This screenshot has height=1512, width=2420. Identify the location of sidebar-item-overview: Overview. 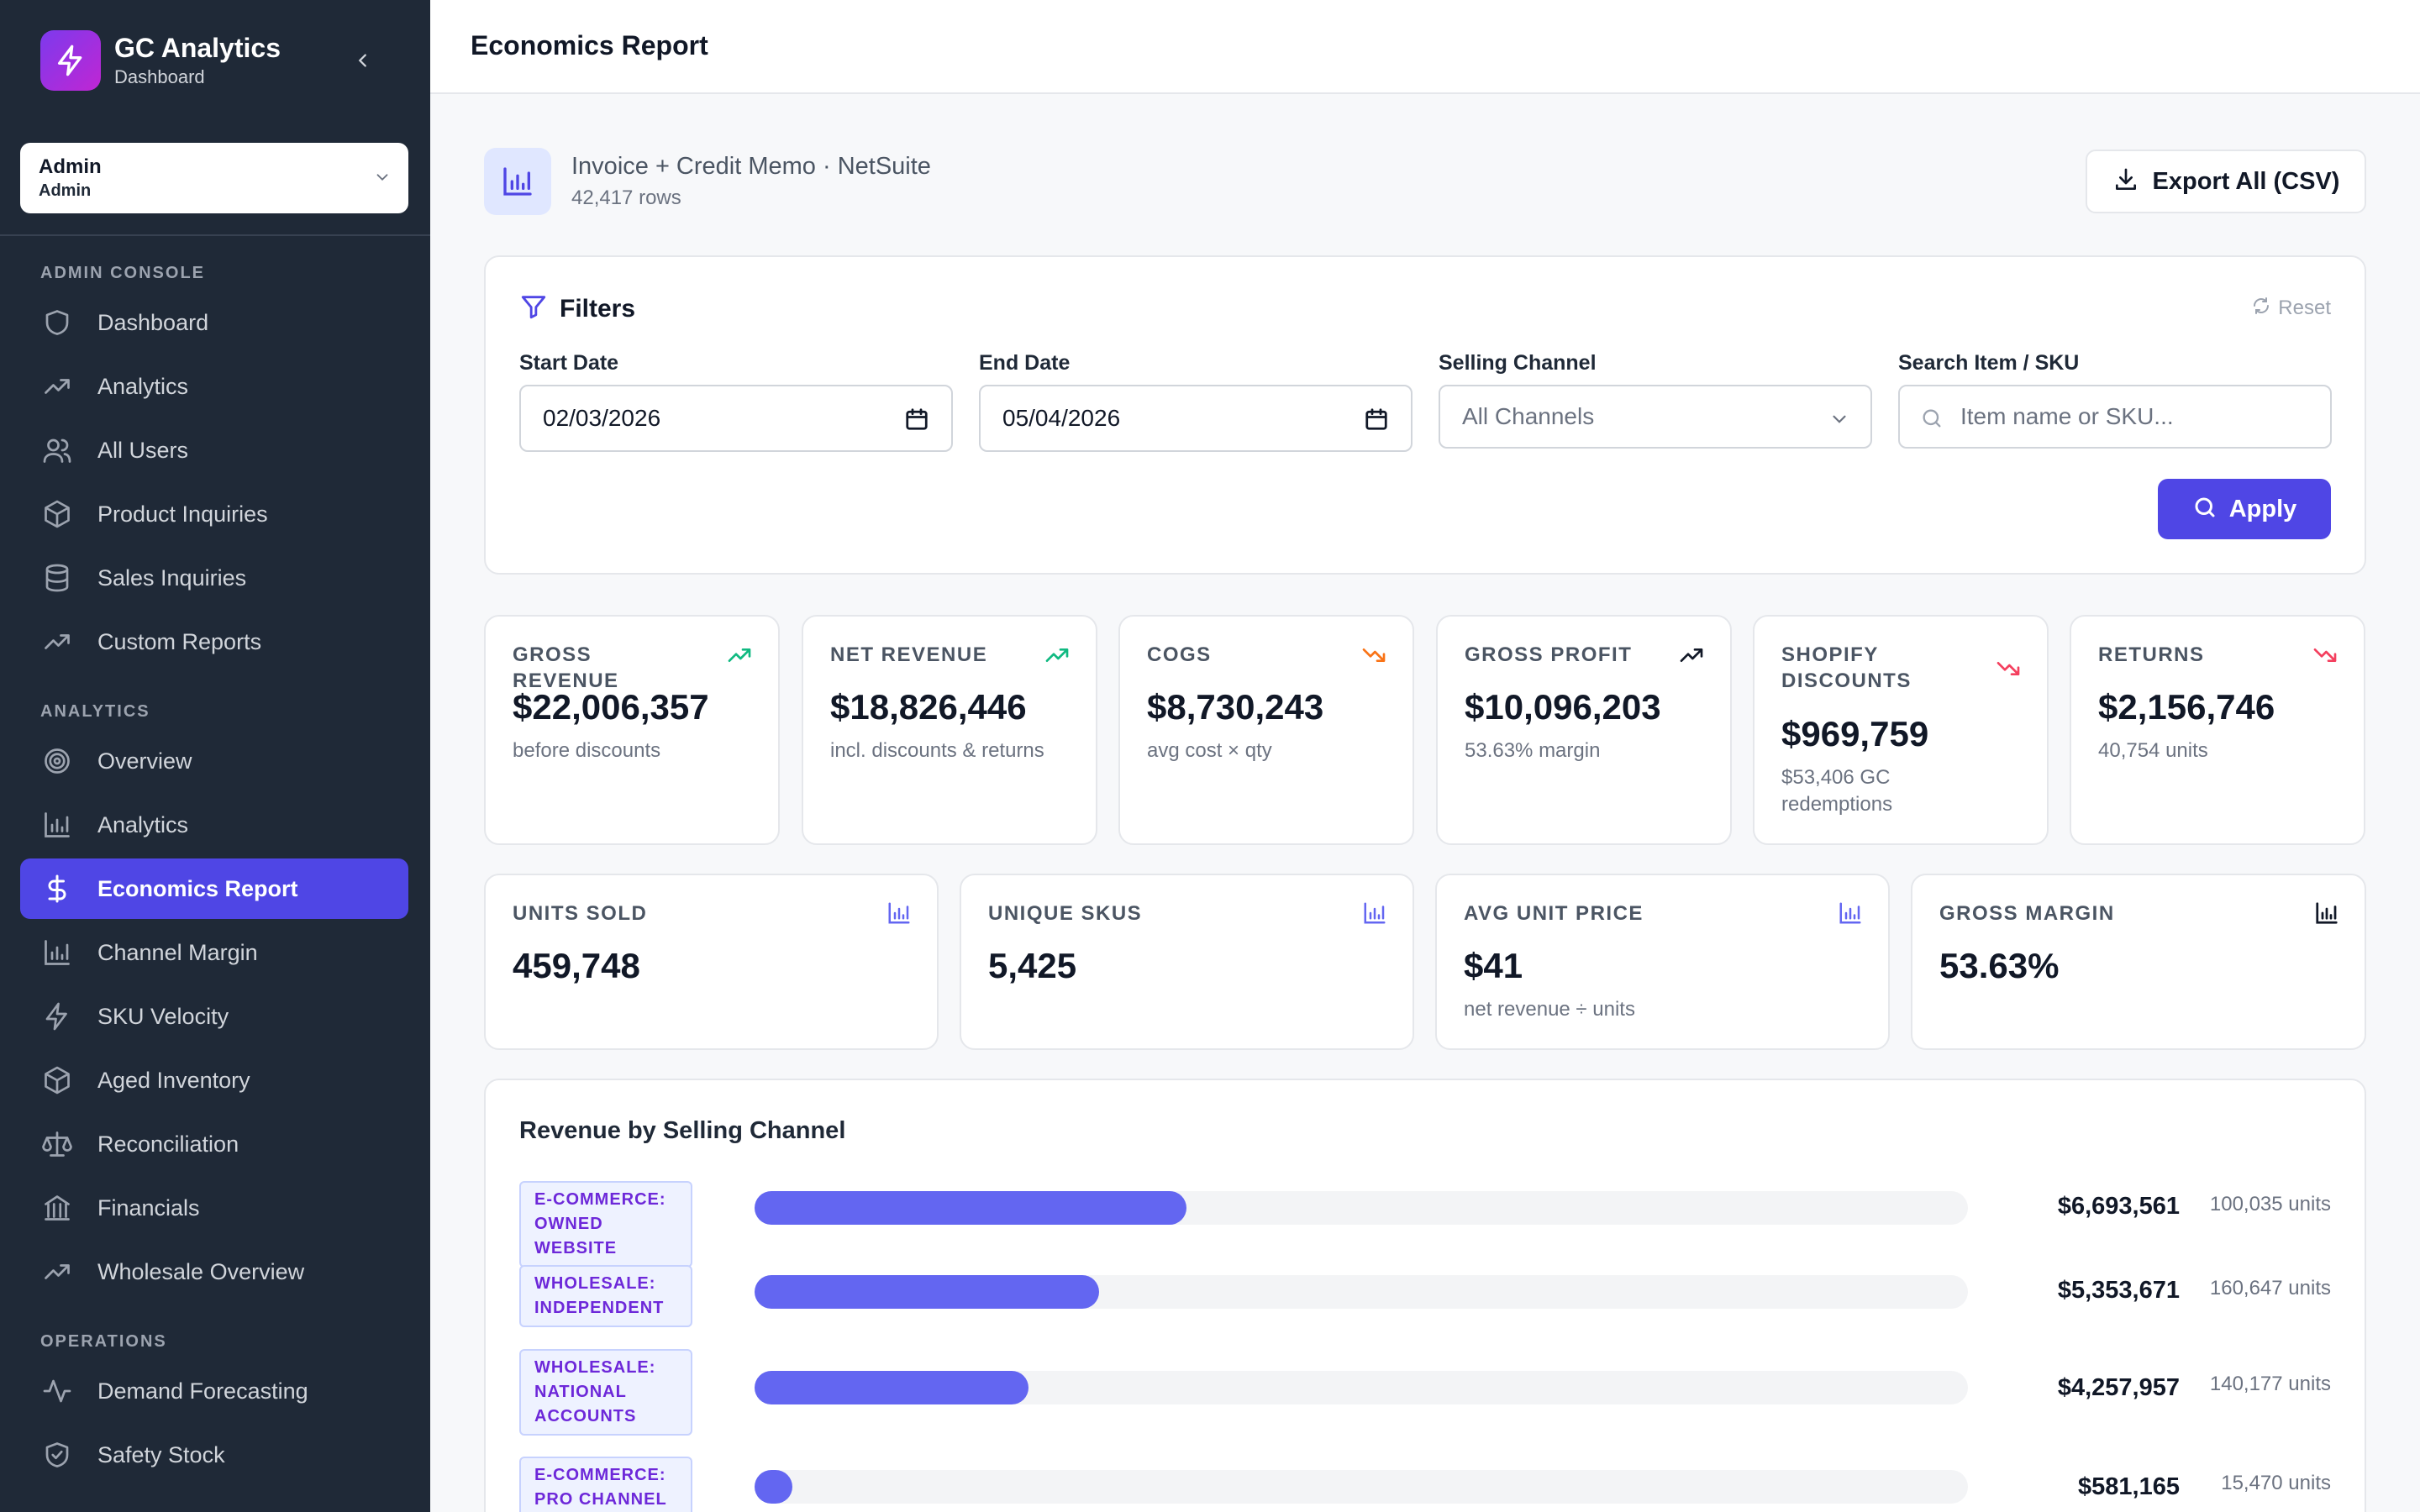
(214, 761).